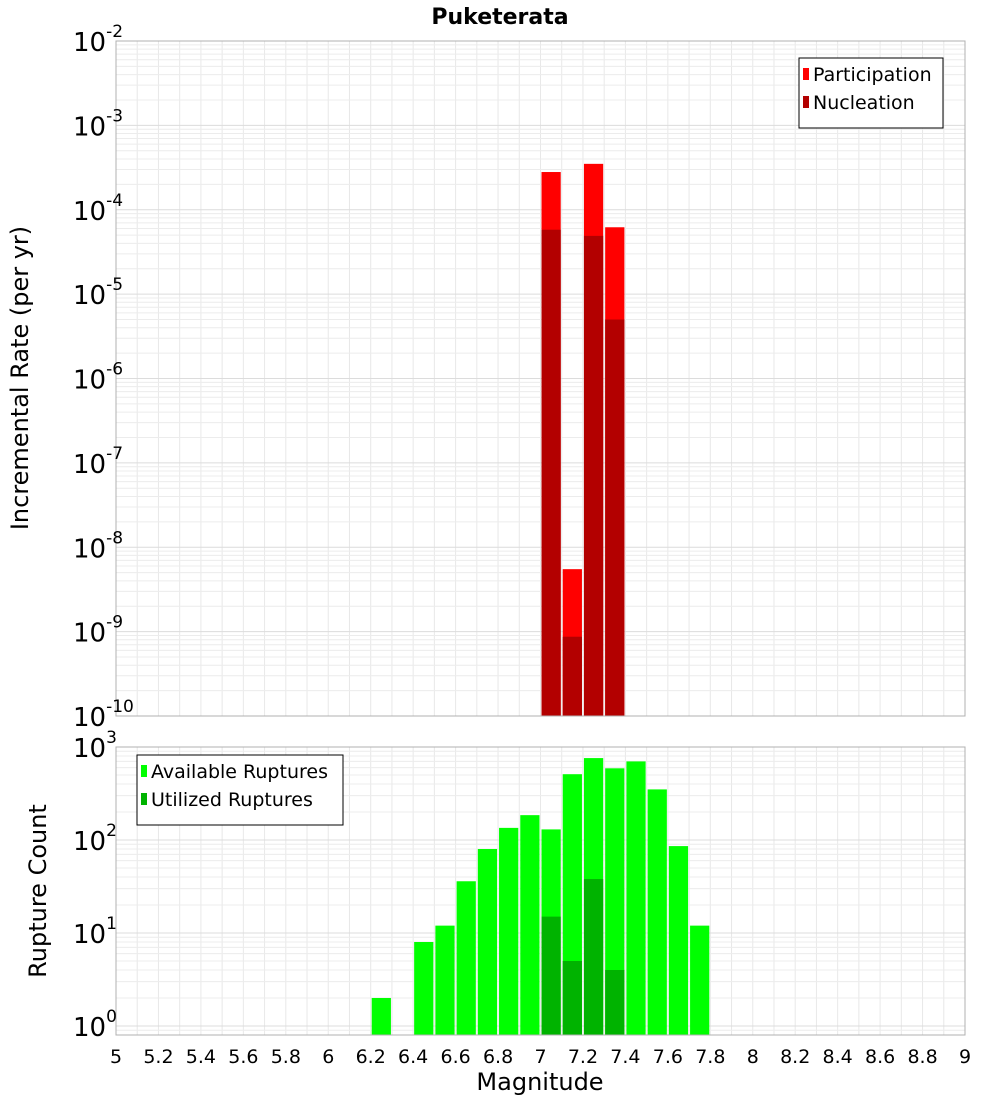  Describe the element at coordinates (922, 1057) in the screenshot. I see `count-x-tick-label: 8.8` at that location.